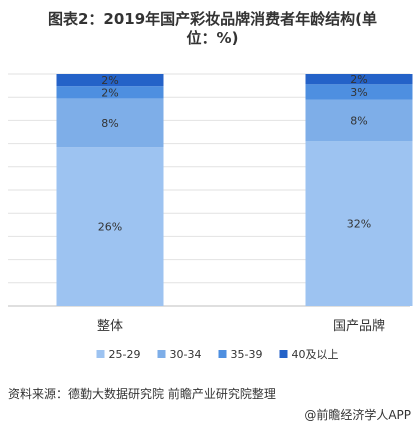  What do you see at coordinates (125, 354) in the screenshot?
I see `legend-label: 25-29` at bounding box center [125, 354].